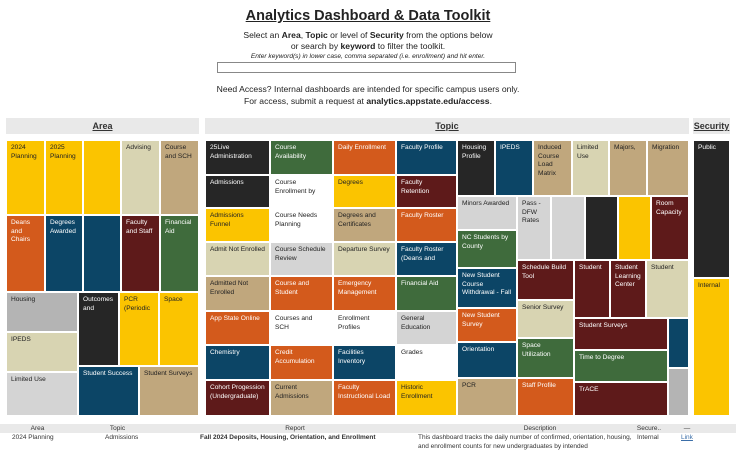 The height and width of the screenshot is (454, 736). Describe the element at coordinates (545, 319) in the screenshot. I see `topic-tile-senior-survey: Senior Survey` at that location.